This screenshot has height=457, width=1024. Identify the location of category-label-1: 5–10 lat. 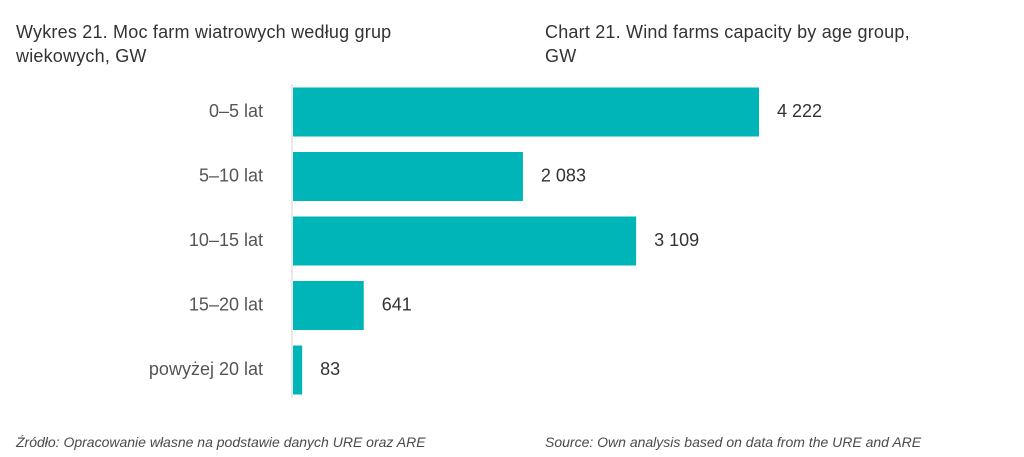
(231, 175).